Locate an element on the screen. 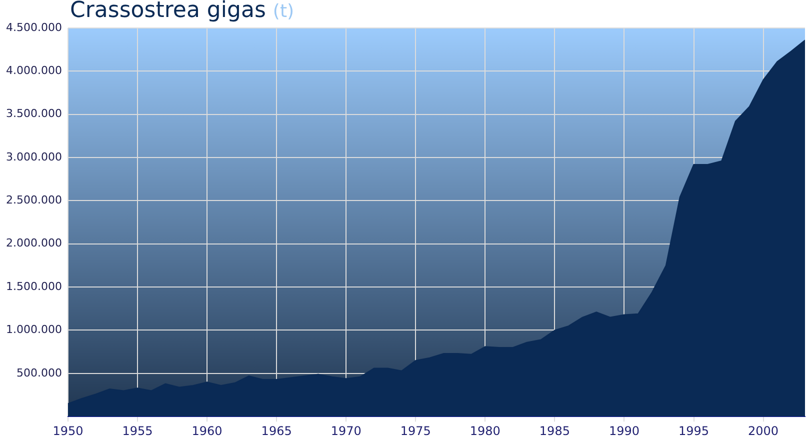  y-tick-label: 4.500.000 is located at coordinates (34, 27).